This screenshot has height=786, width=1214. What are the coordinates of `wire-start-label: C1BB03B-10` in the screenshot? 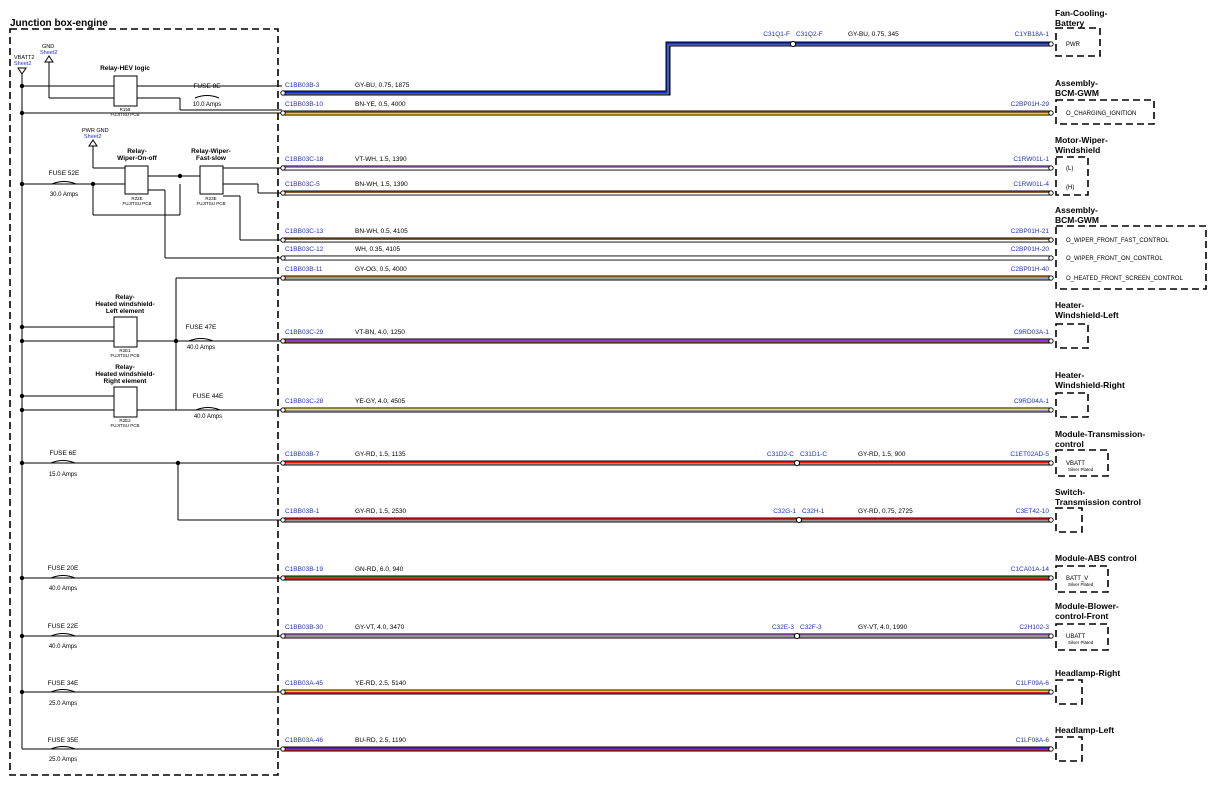 It's located at (304, 104).